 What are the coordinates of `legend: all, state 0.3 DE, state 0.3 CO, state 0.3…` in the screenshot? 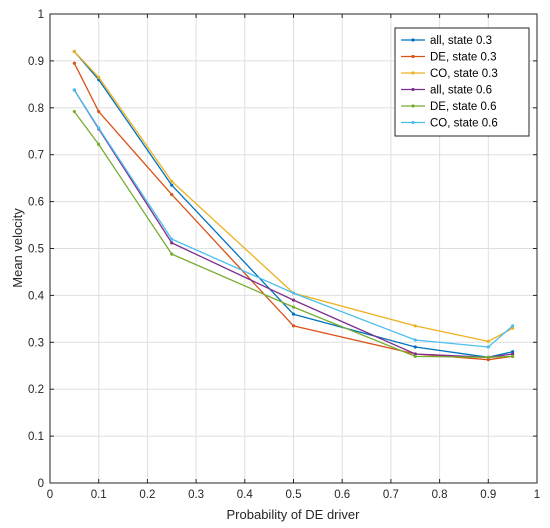 It's located at (462, 82).